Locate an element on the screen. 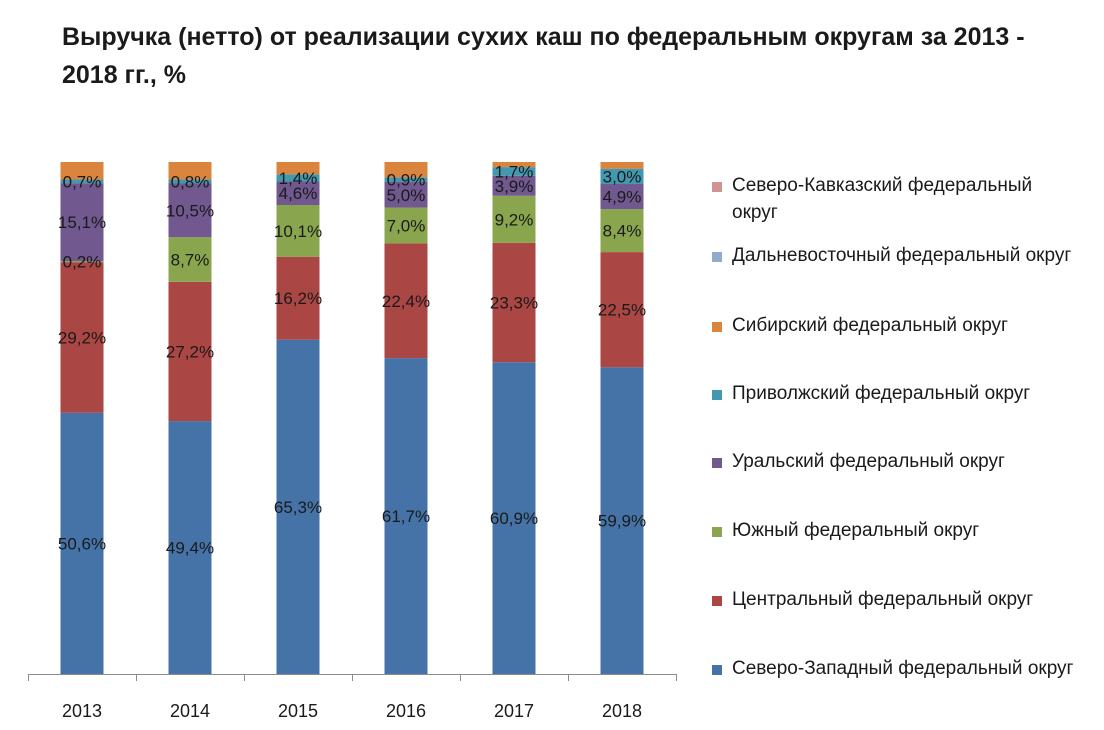 Image resolution: width=1104 pixels, height=730 pixels. data-label: 9,2% is located at coordinates (514, 219).